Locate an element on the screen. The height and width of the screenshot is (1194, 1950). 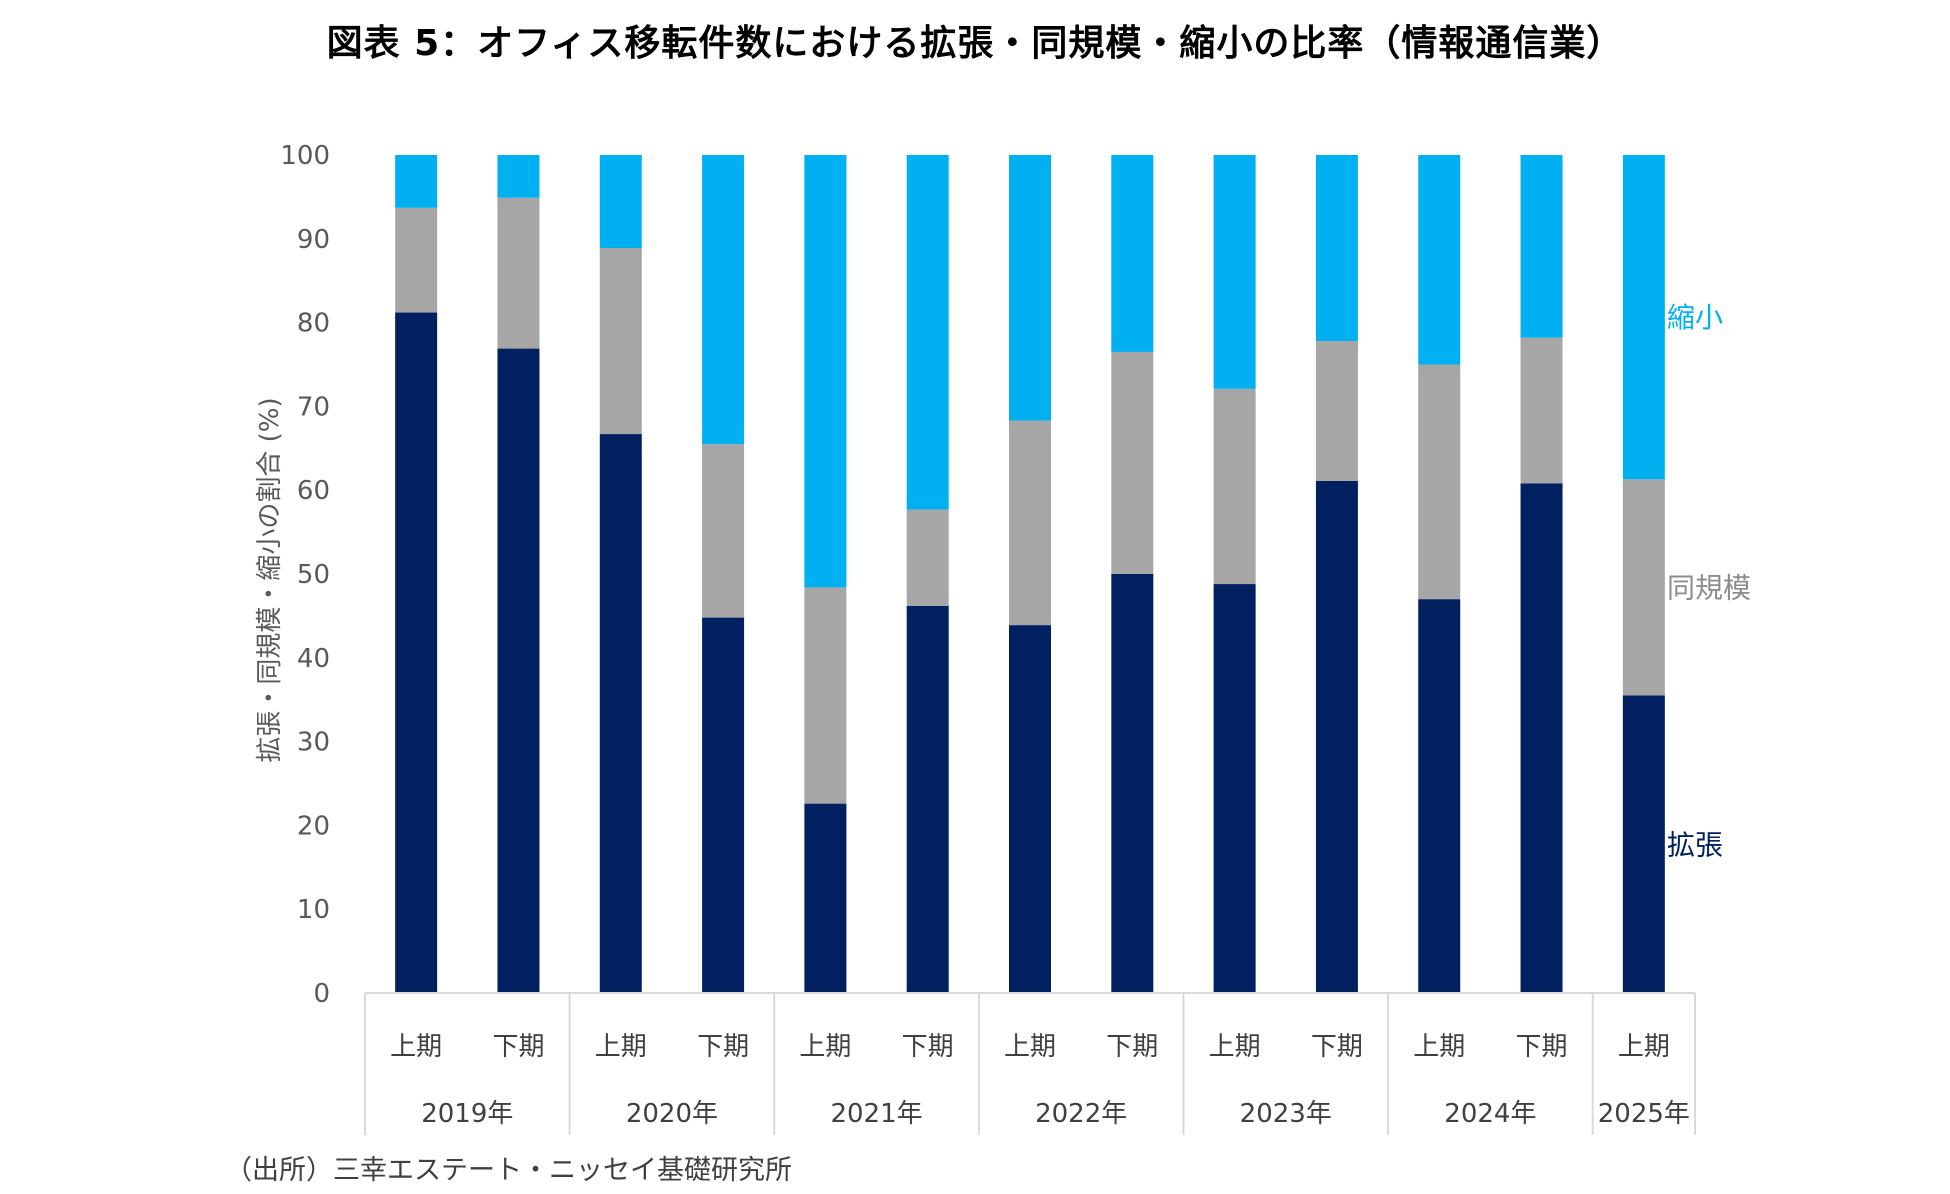
chart-title: 図表 5：オフィス移転件数における拡張・同規模・縮小の比率（情報通信業） is located at coordinates (975, 43).